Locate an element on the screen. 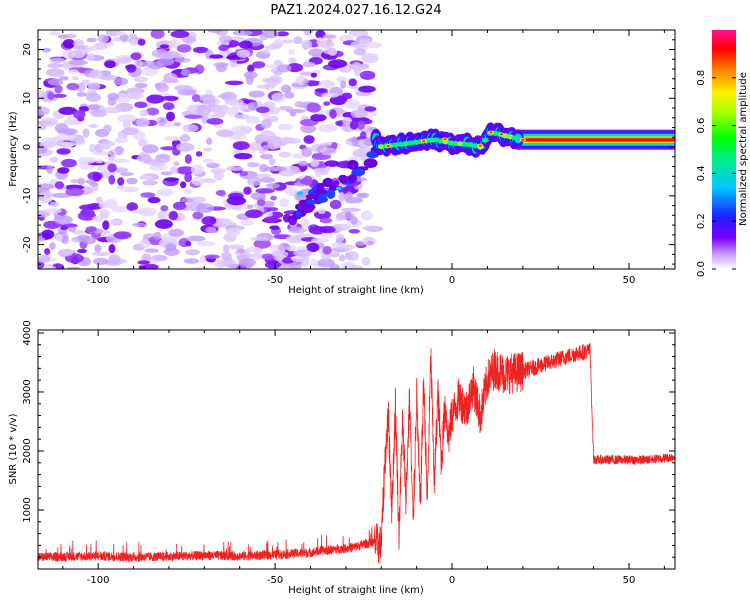  spectrogram-x-axis-label: Height of straight line (km) is located at coordinates (356, 290).